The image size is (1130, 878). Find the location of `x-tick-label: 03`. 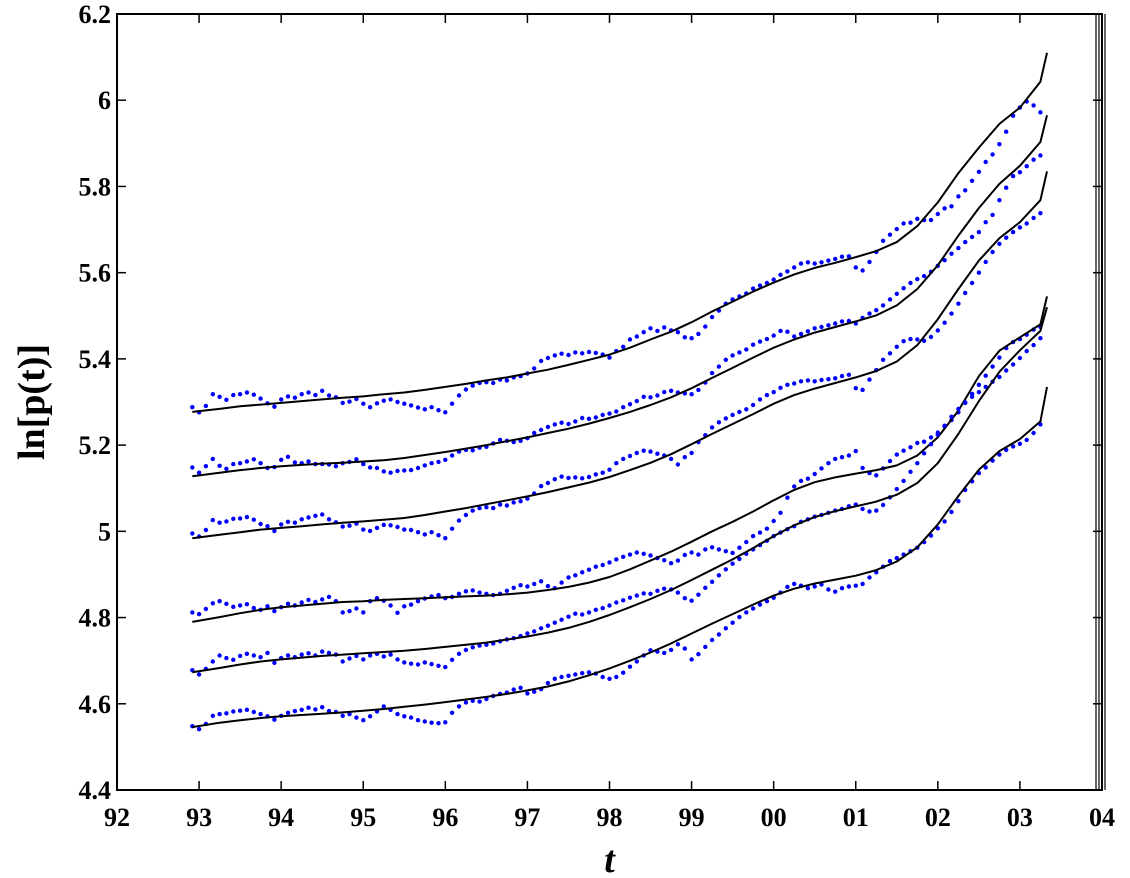

x-tick-label: 03 is located at coordinates (1020, 817).